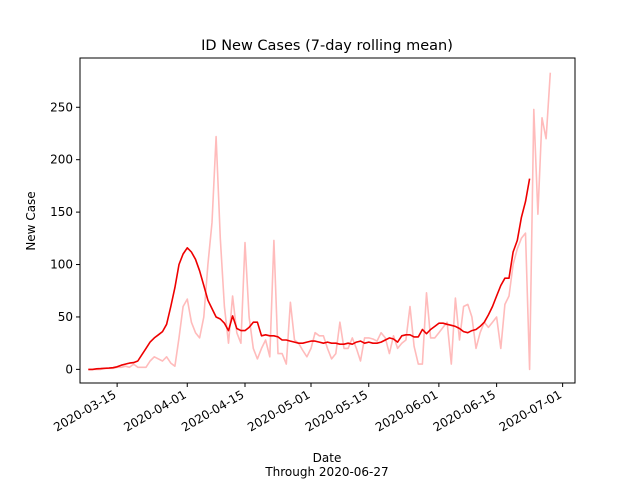 The height and width of the screenshot is (480, 640). I want to click on y-tick-label: 150, so click(61, 212).